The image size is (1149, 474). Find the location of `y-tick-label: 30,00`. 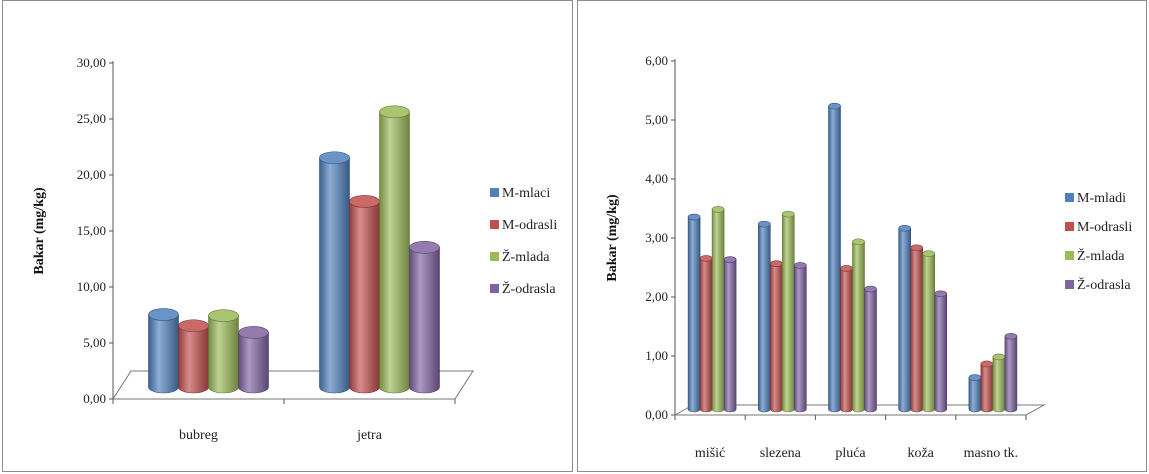

y-tick-label: 30,00 is located at coordinates (91, 62).